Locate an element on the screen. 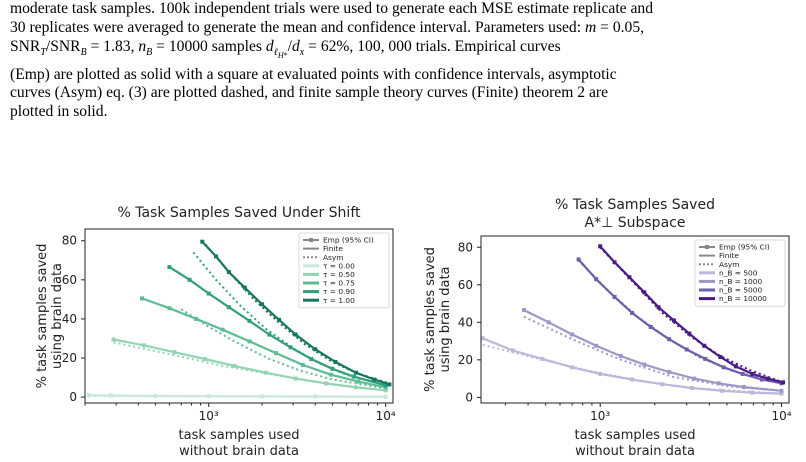 This screenshot has height=462, width=806. y-tick-label: 60 is located at coordinates (69, 280).